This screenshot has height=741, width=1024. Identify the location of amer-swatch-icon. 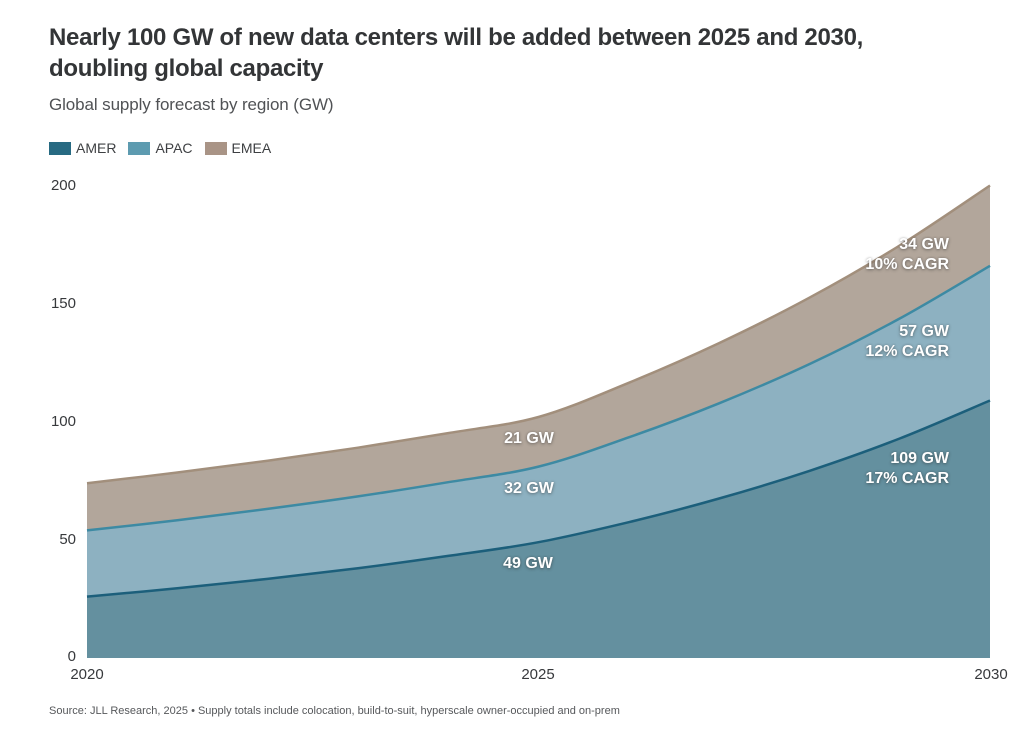
(60, 148).